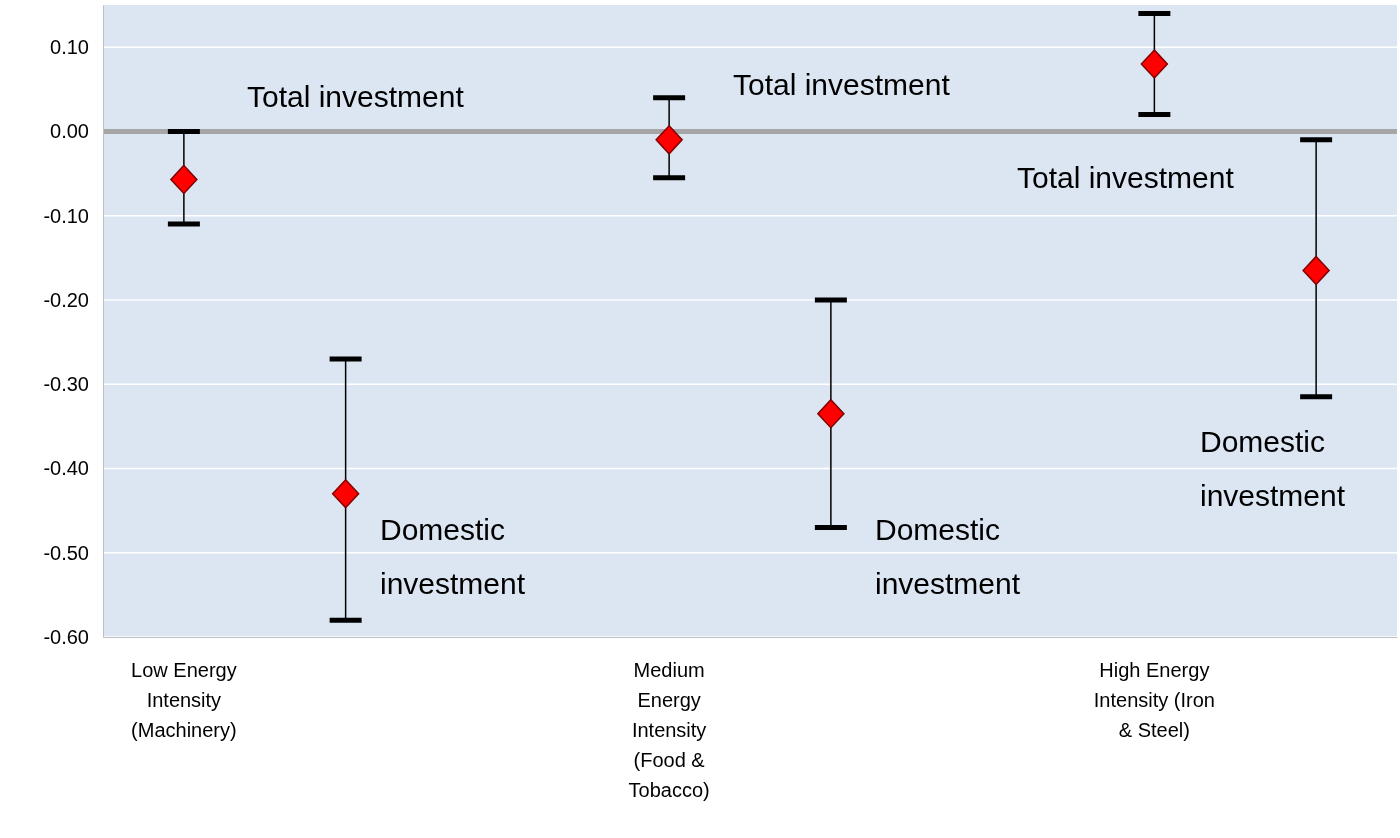 This screenshot has height=838, width=1400. What do you see at coordinates (69, 131) in the screenshot?
I see `y-tick-label: 0.00` at bounding box center [69, 131].